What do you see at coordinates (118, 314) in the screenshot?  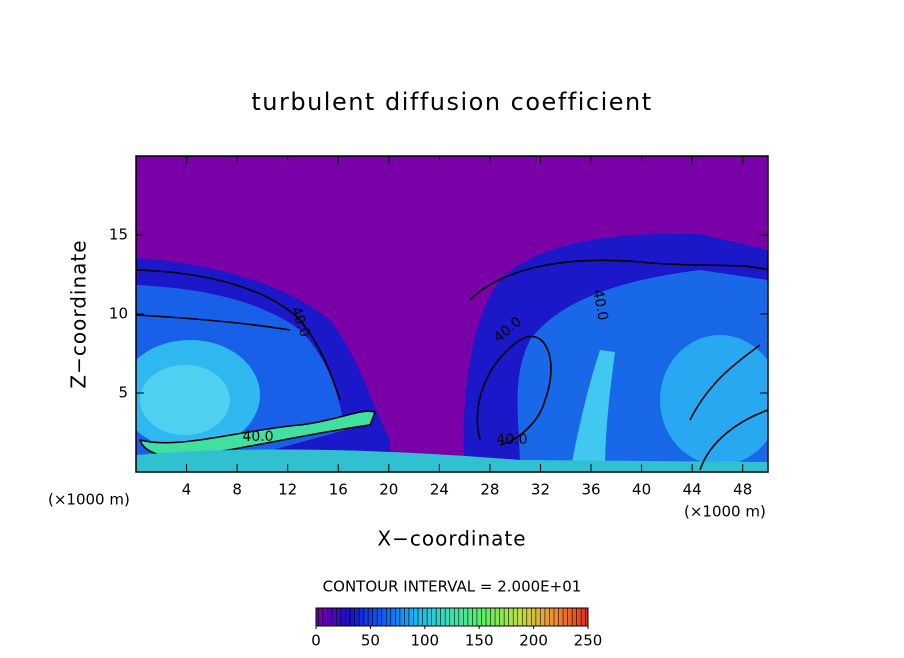 I see `y-tick-label: 10` at bounding box center [118, 314].